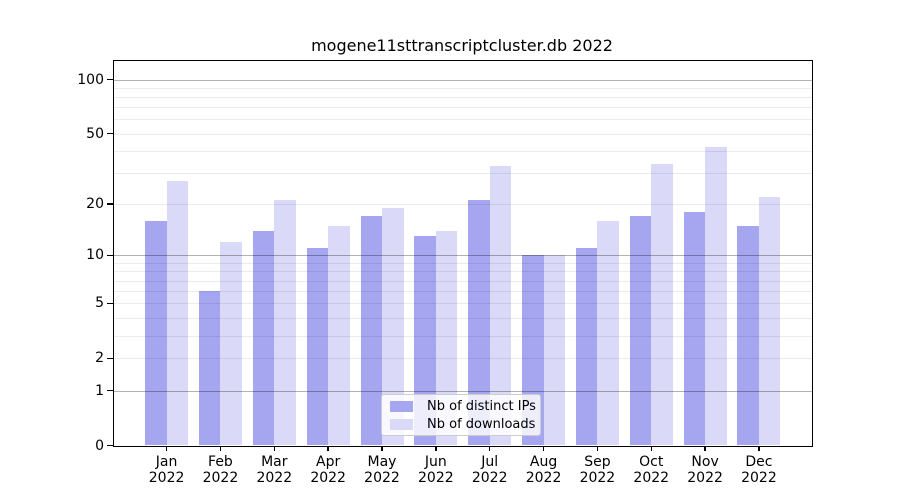 The height and width of the screenshot is (500, 900). Describe the element at coordinates (95, 204) in the screenshot. I see `y-axis-tick-label: 20` at that location.